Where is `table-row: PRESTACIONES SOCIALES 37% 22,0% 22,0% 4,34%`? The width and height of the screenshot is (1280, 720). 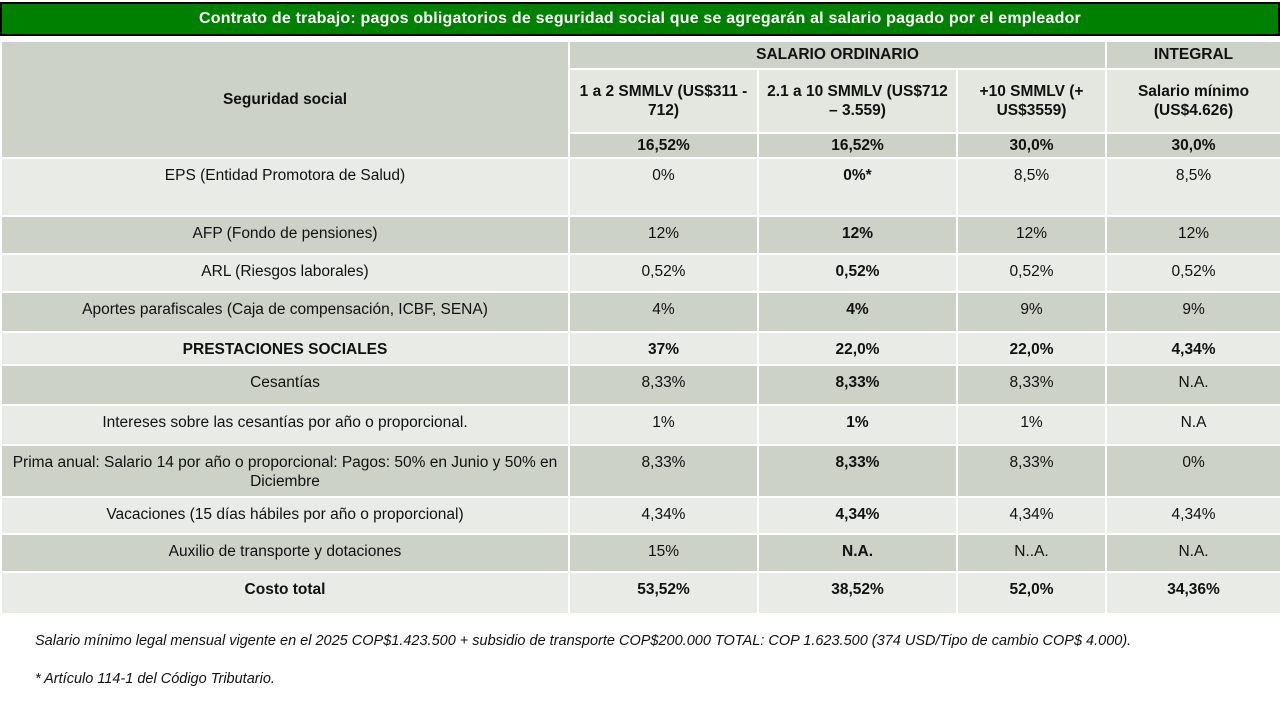 table-row: PRESTACIONES SOCIALES 37% 22,0% 22,0% 4,34% is located at coordinates (640, 348).